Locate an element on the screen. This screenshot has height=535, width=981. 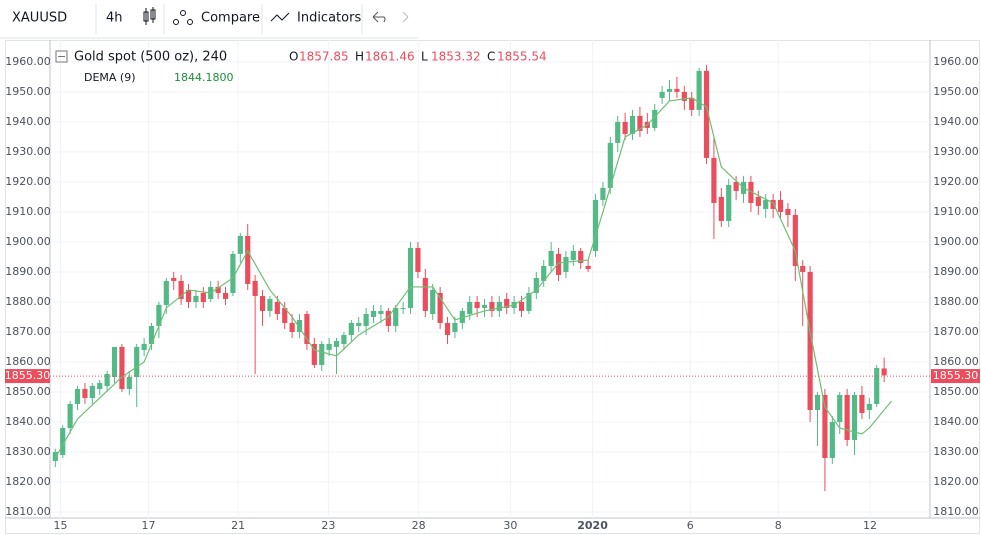
y-tick-label-right: 1810.00 is located at coordinates (956, 511).